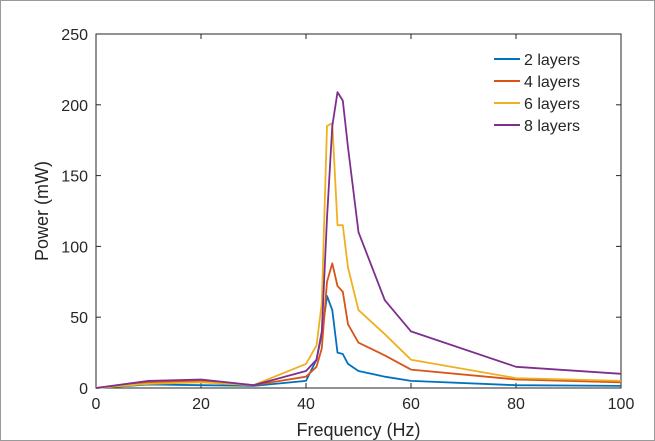  Describe the element at coordinates (201, 404) in the screenshot. I see `x-tick-label: 20` at that location.